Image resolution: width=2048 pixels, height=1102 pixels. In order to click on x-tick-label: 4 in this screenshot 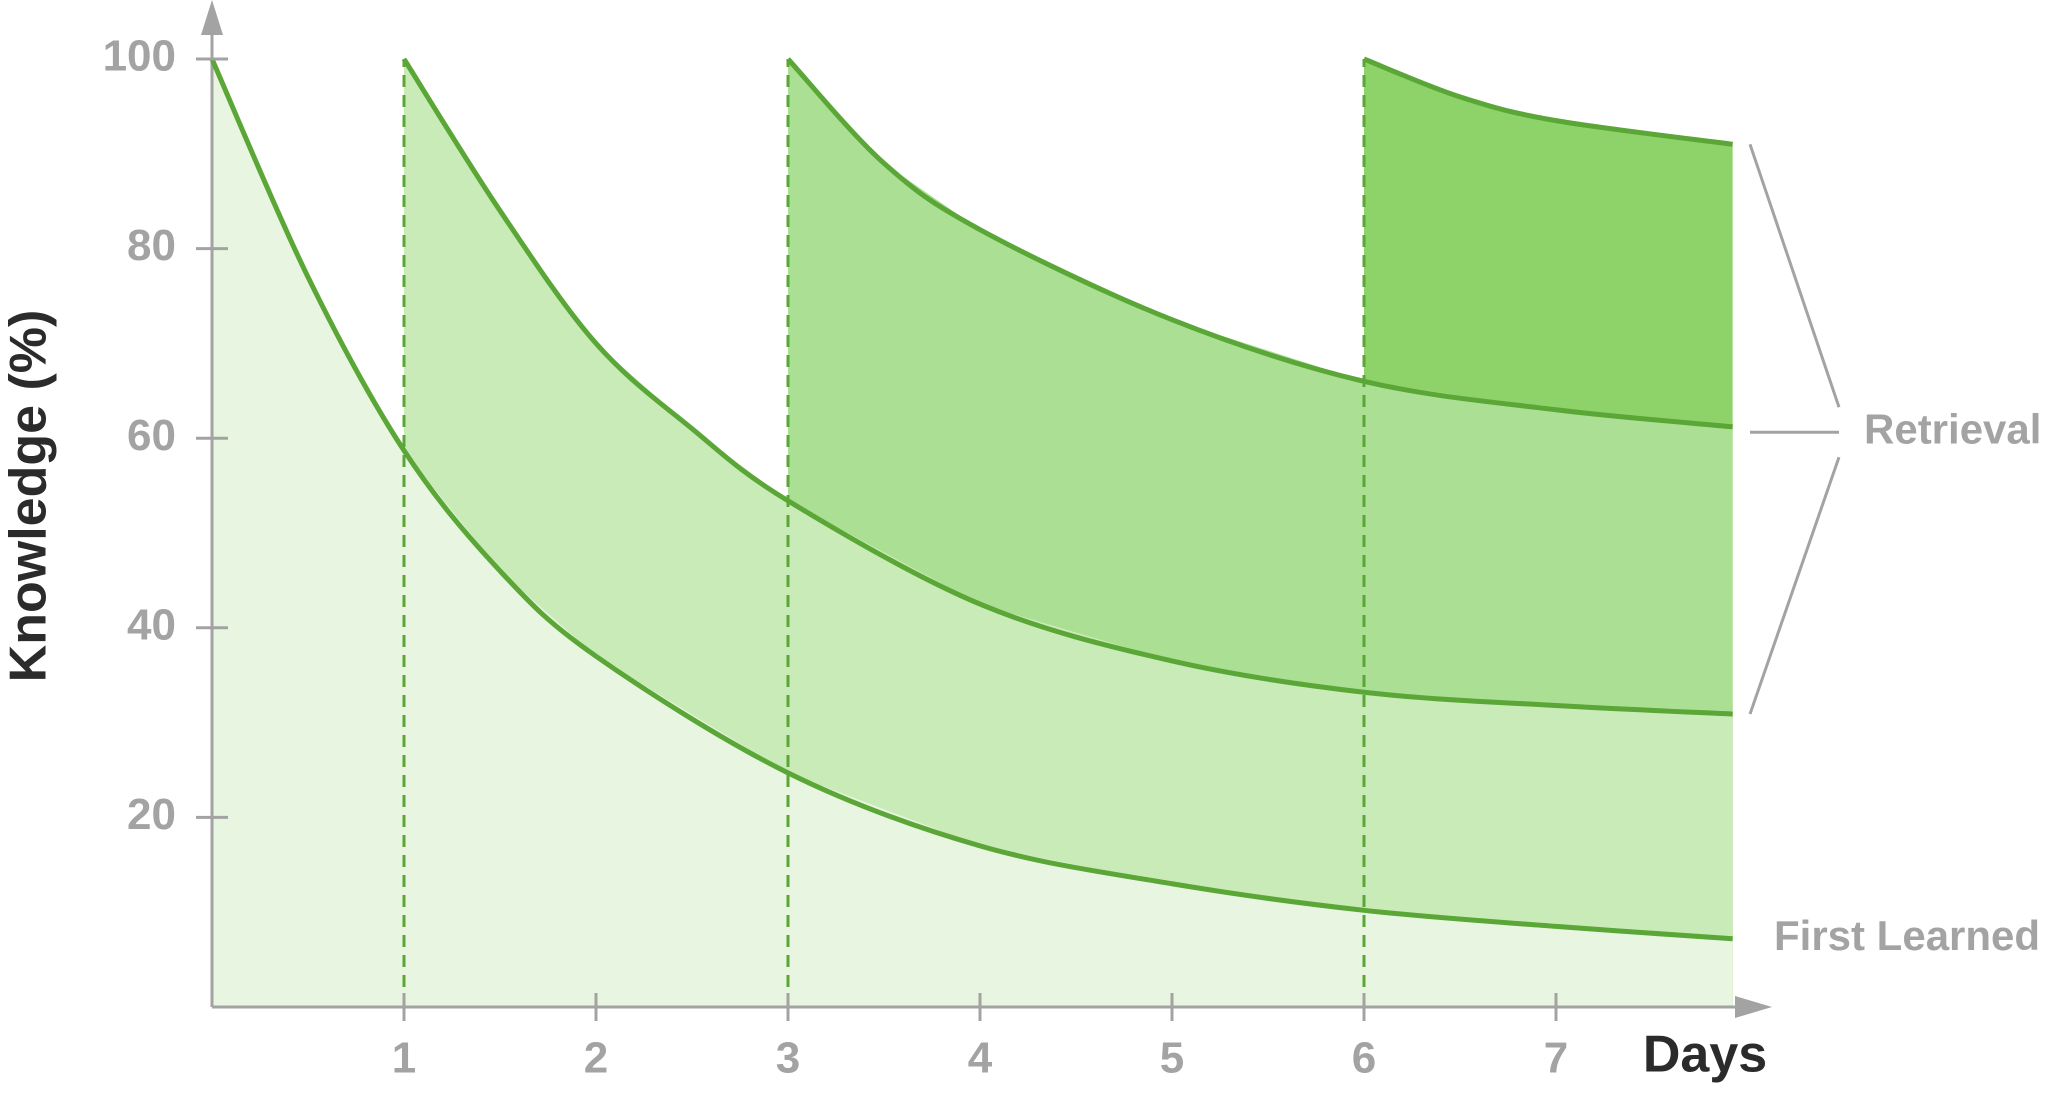, I will do `click(980, 1058)`.